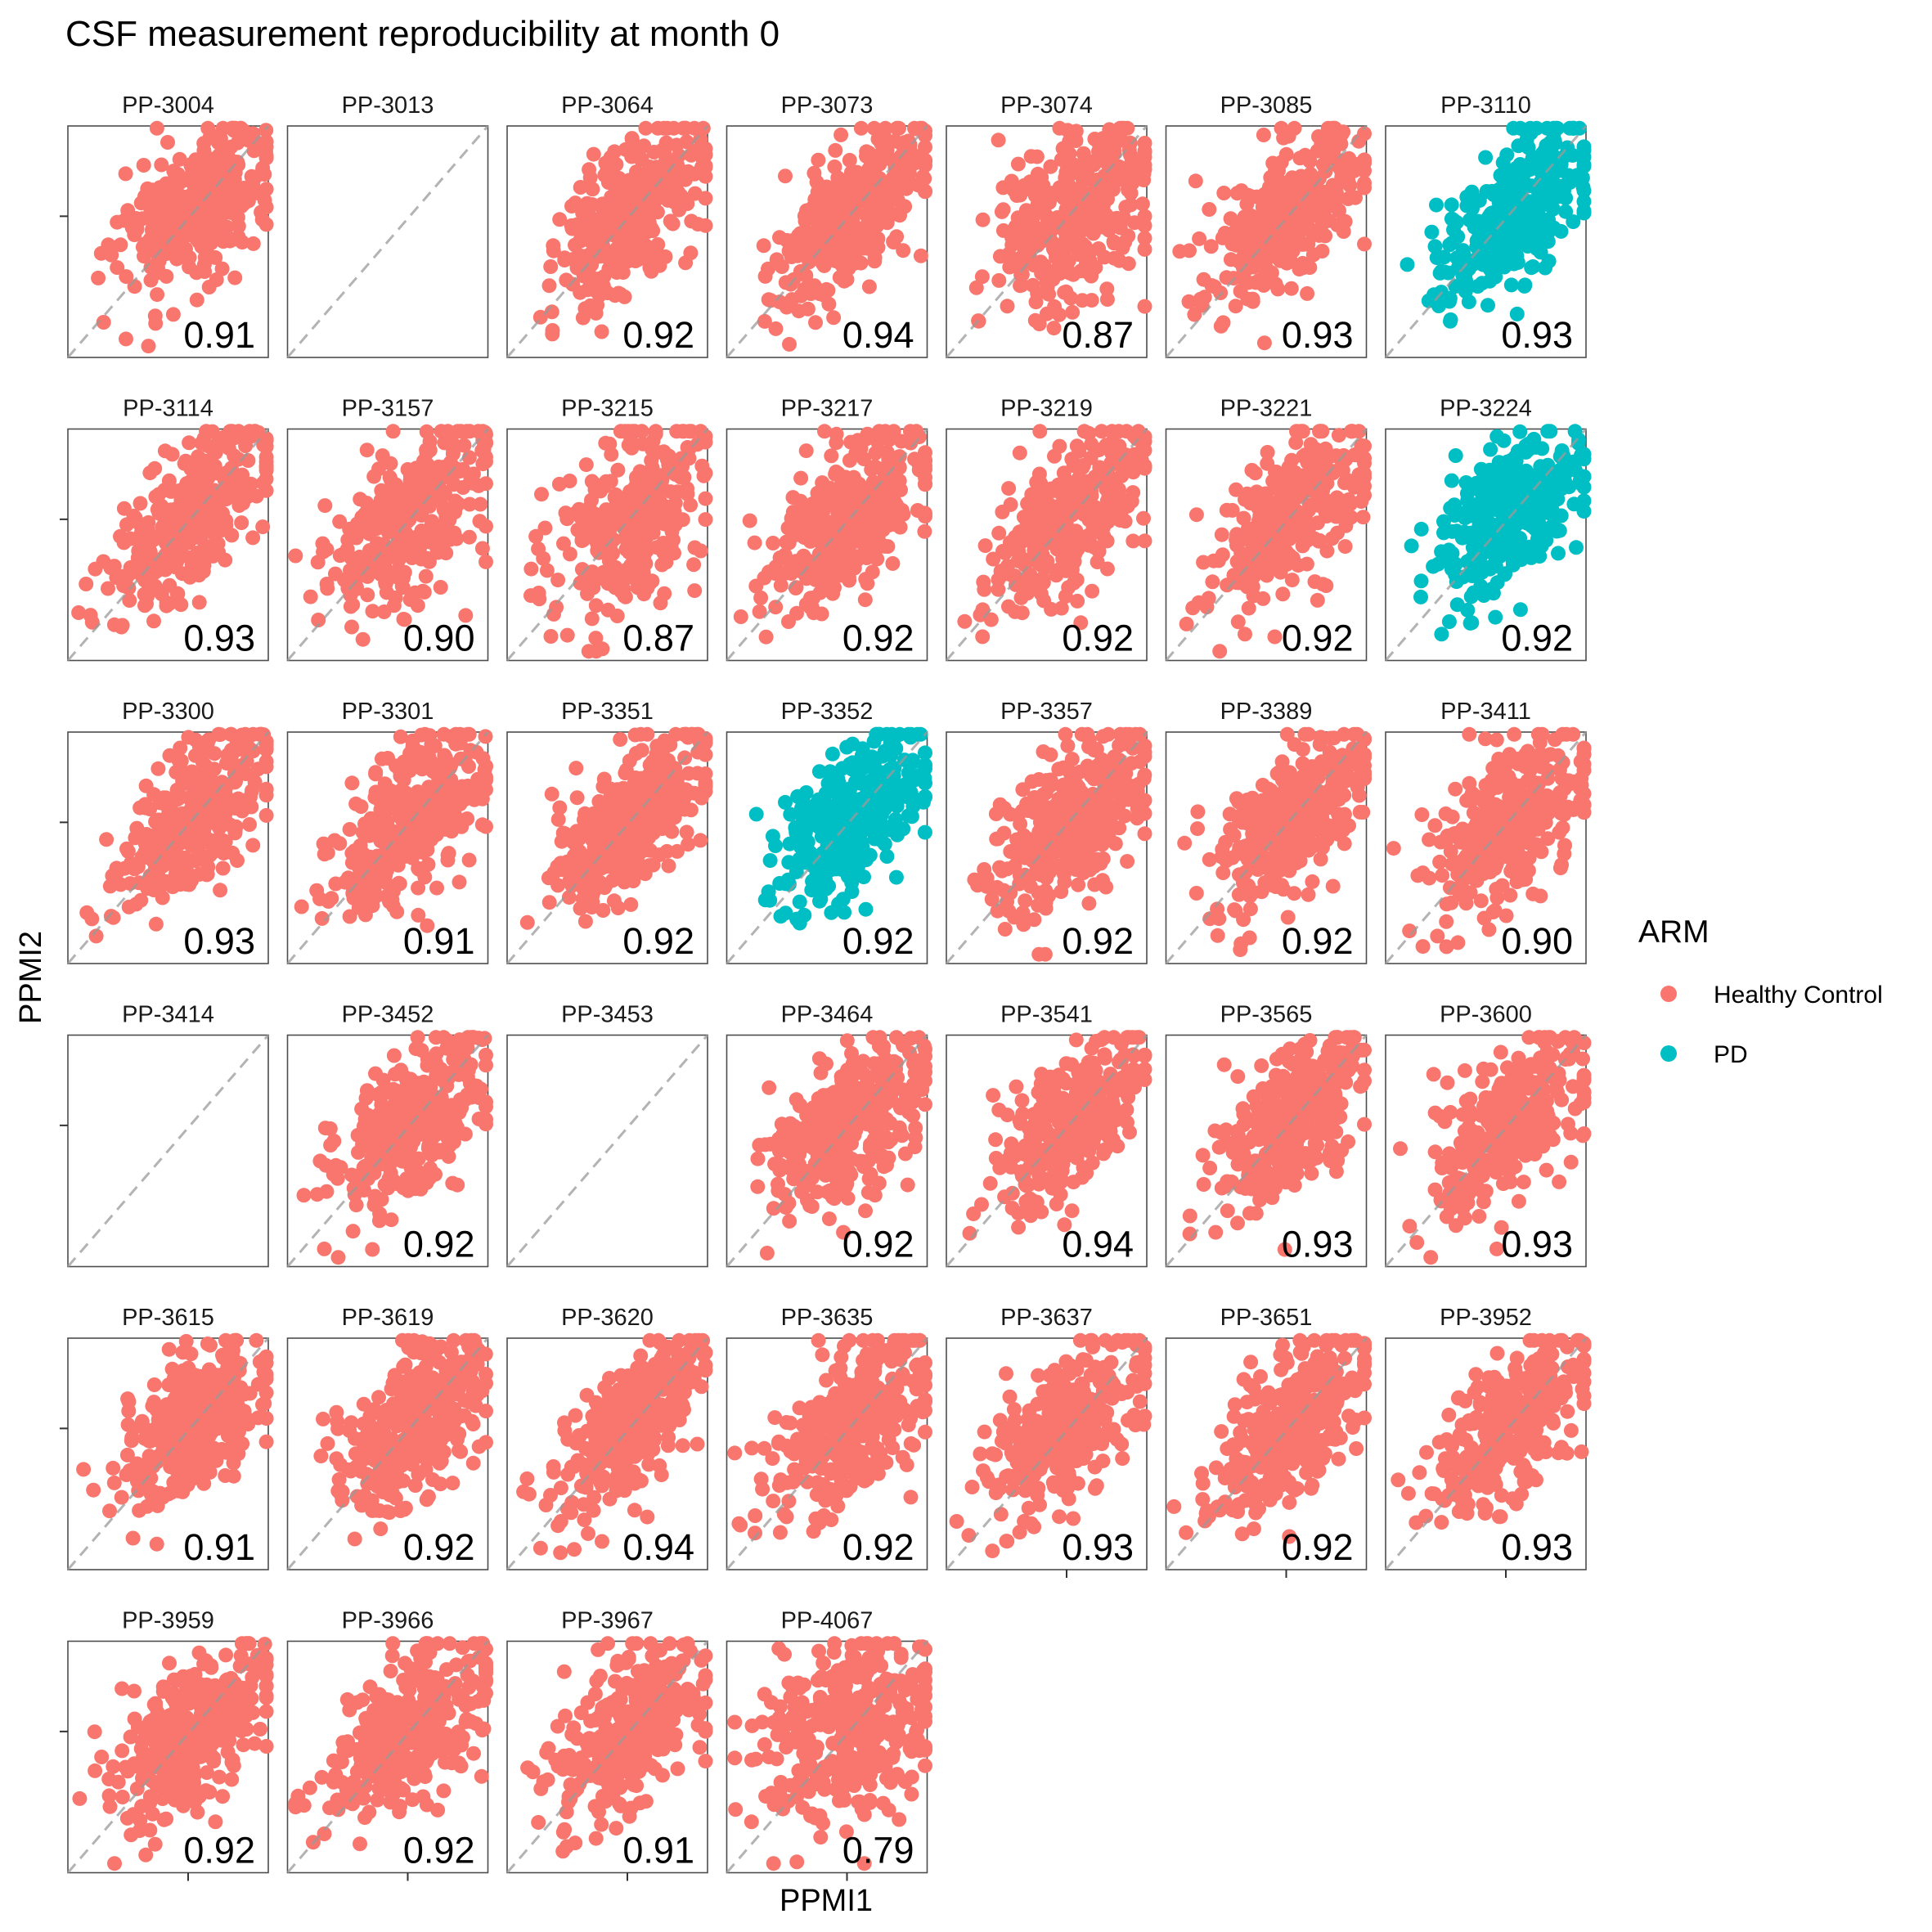 This screenshot has height=1932, width=1932. I want to click on facet-label: PP-3064, so click(607, 105).